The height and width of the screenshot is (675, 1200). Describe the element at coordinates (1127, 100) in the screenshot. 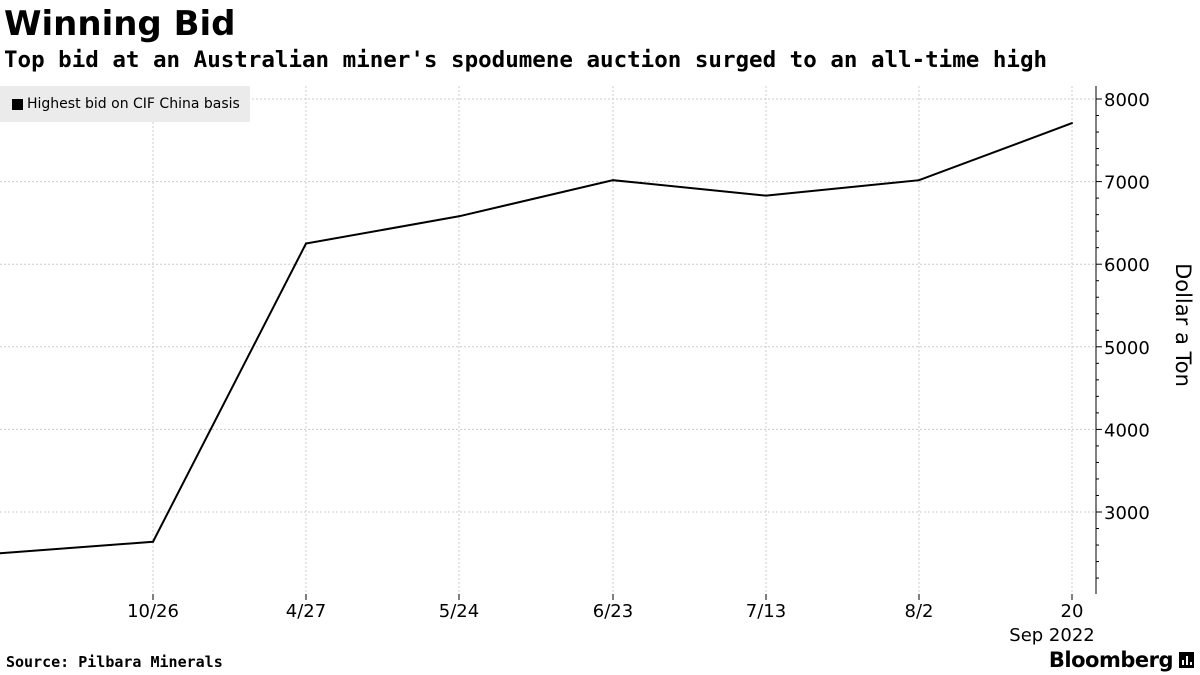

I see `y-tick-label: 8000` at that location.